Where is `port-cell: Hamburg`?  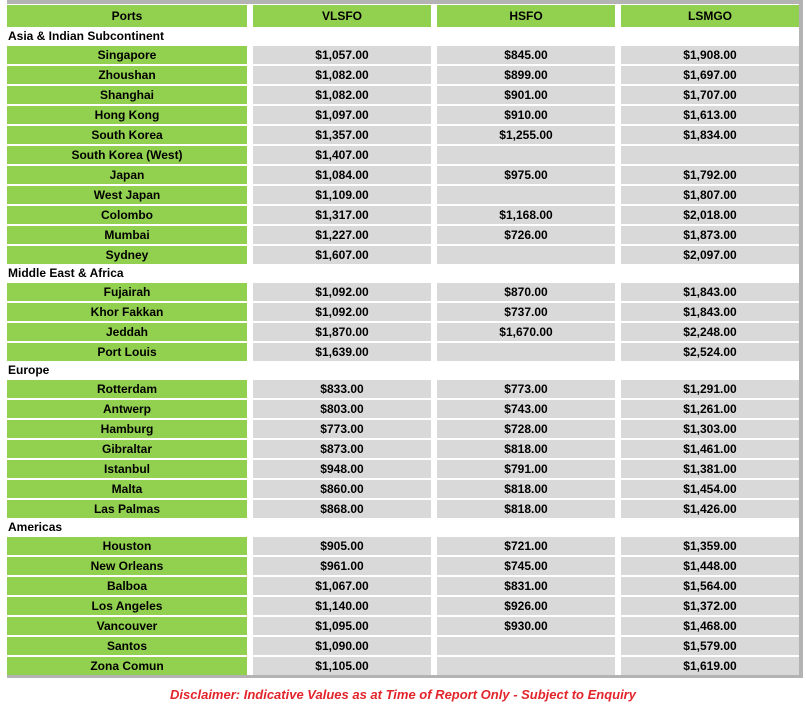 port-cell: Hamburg is located at coordinates (127, 429).